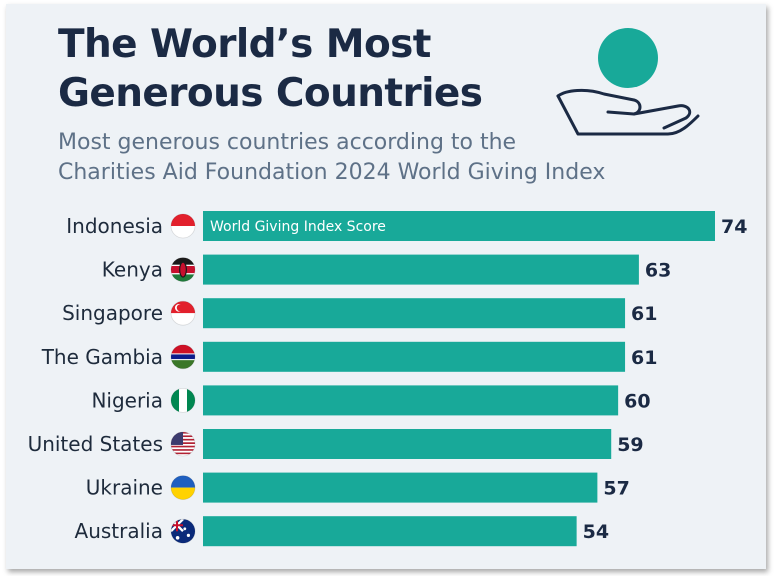 The height and width of the screenshot is (576, 776). I want to click on bar-row-indonesia: Indonesia 74 World Giving Index Score, so click(406, 226).